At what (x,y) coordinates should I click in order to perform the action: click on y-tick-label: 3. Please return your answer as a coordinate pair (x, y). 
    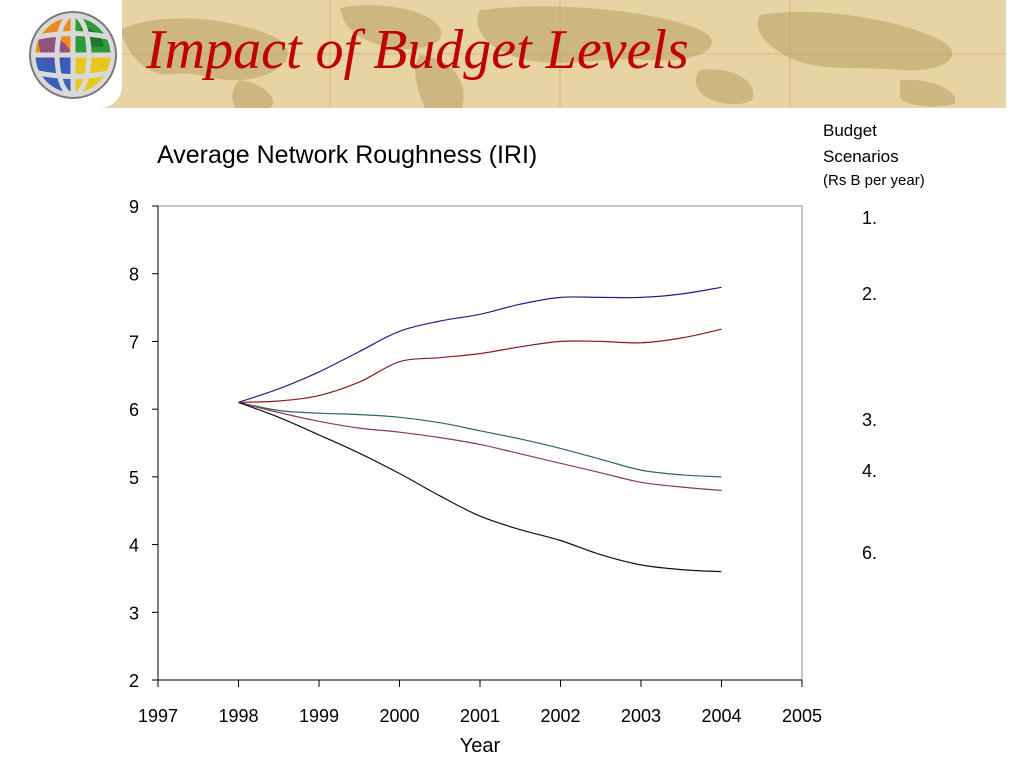
    Looking at the image, I should click on (134, 613).